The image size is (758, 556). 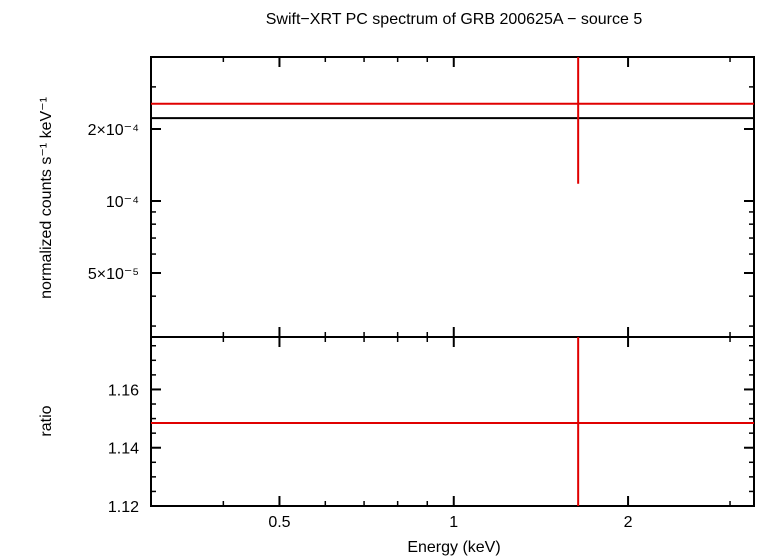 I want to click on x-tick-label: 0.5, so click(x=279, y=522).